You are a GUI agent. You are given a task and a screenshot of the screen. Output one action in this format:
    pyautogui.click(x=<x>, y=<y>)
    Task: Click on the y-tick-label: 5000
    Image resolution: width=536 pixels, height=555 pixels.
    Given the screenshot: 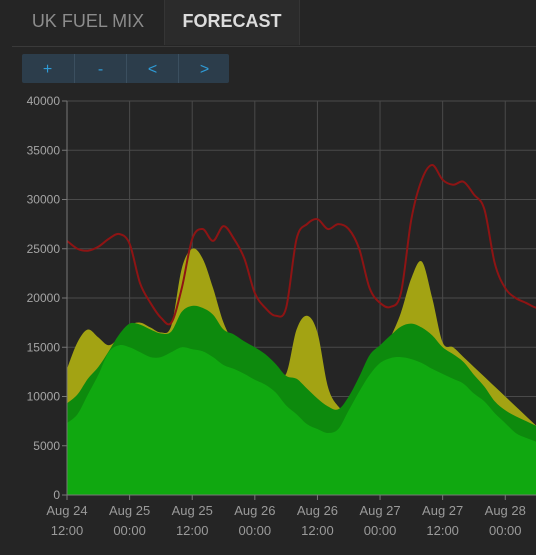 What is the action you would take?
    pyautogui.click(x=46, y=446)
    